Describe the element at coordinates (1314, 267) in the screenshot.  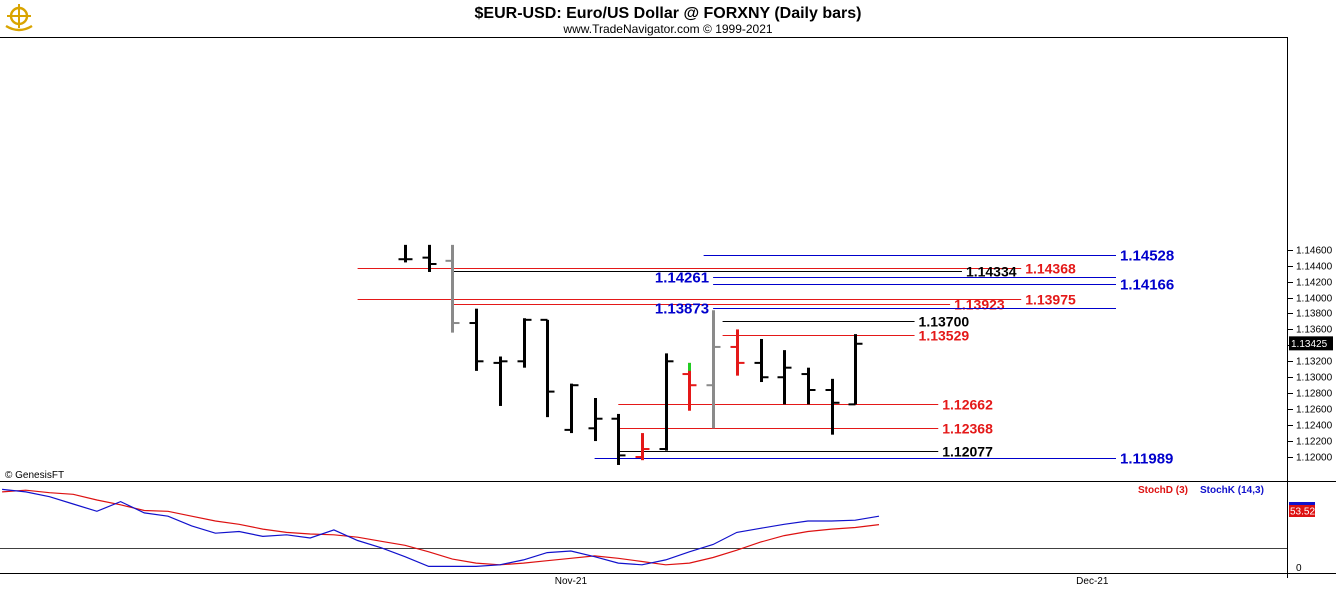
I see `y-tick-label-1: 1.14400` at that location.